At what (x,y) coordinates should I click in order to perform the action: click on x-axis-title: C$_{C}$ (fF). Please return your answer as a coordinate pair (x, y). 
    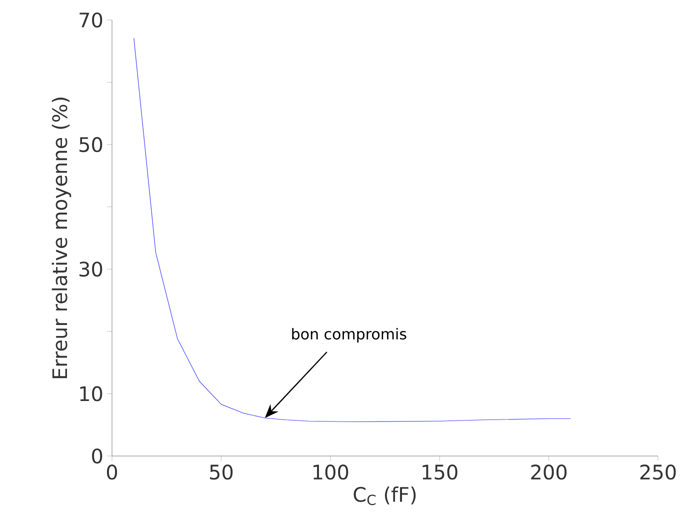
    Looking at the image, I should click on (385, 496).